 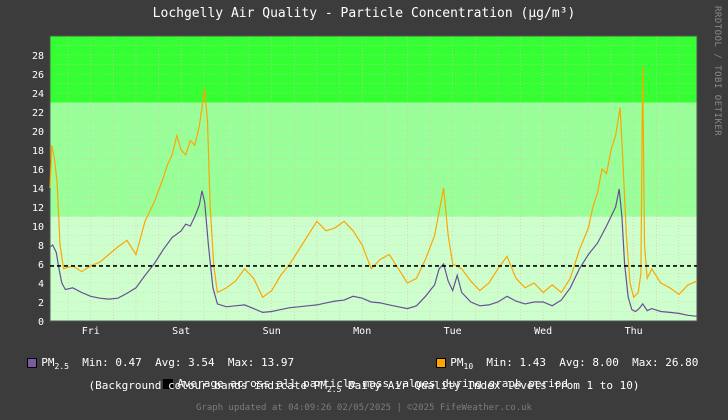 I want to click on pm25-max: Max: 13.97, so click(x=261, y=362).